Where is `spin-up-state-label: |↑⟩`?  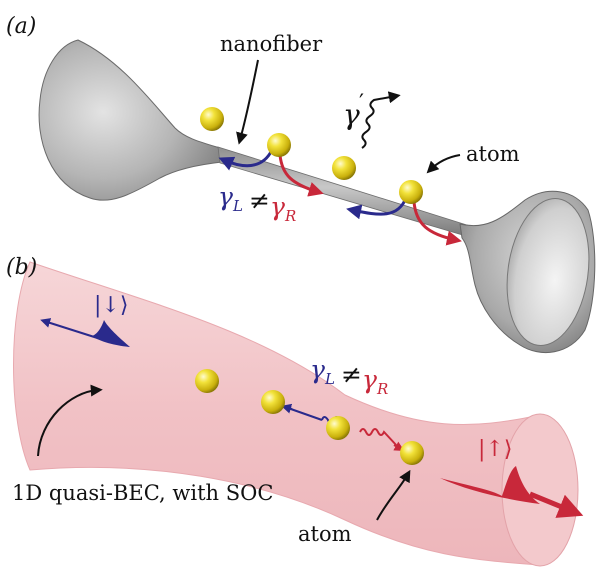
spin-up-state-label: |↑⟩ is located at coordinates (495, 449).